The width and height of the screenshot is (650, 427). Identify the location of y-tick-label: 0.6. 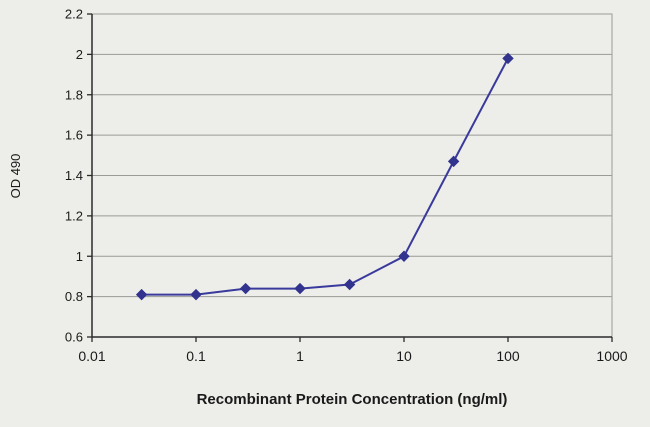
(74, 337).